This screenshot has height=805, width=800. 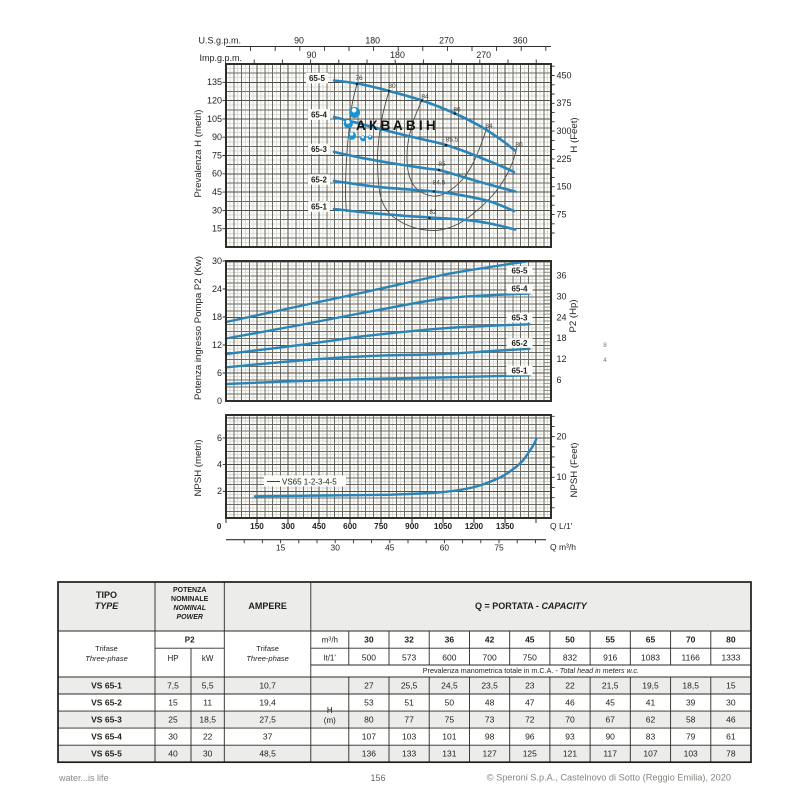 I want to click on svg-text: NOMINALE, so click(x=190, y=599).